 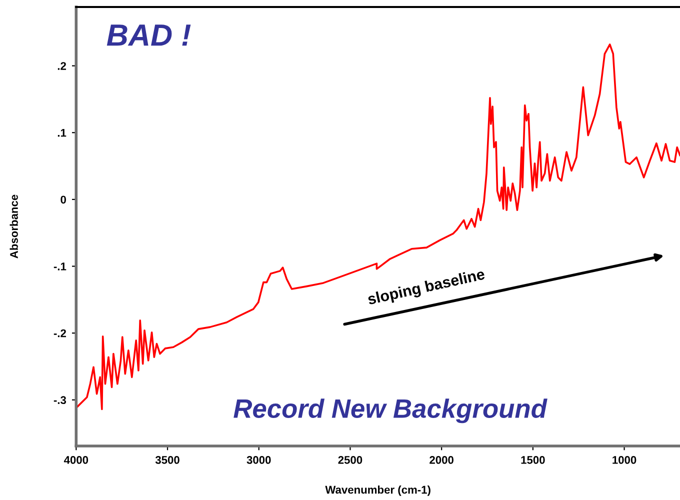 What do you see at coordinates (62, 66) in the screenshot?
I see `y-tick-label: .2` at bounding box center [62, 66].